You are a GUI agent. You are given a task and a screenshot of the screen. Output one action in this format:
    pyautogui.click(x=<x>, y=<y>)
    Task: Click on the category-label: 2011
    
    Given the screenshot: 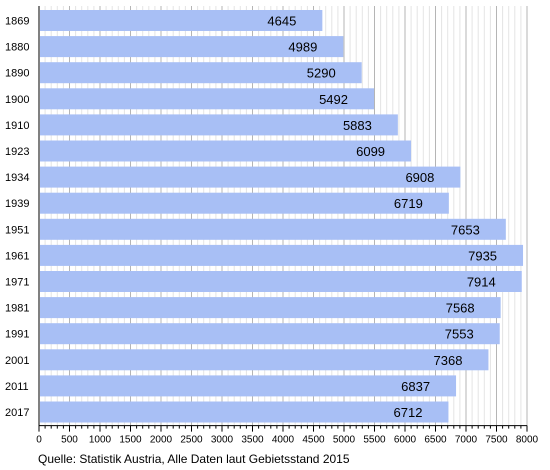 What is the action you would take?
    pyautogui.click(x=17, y=387)
    